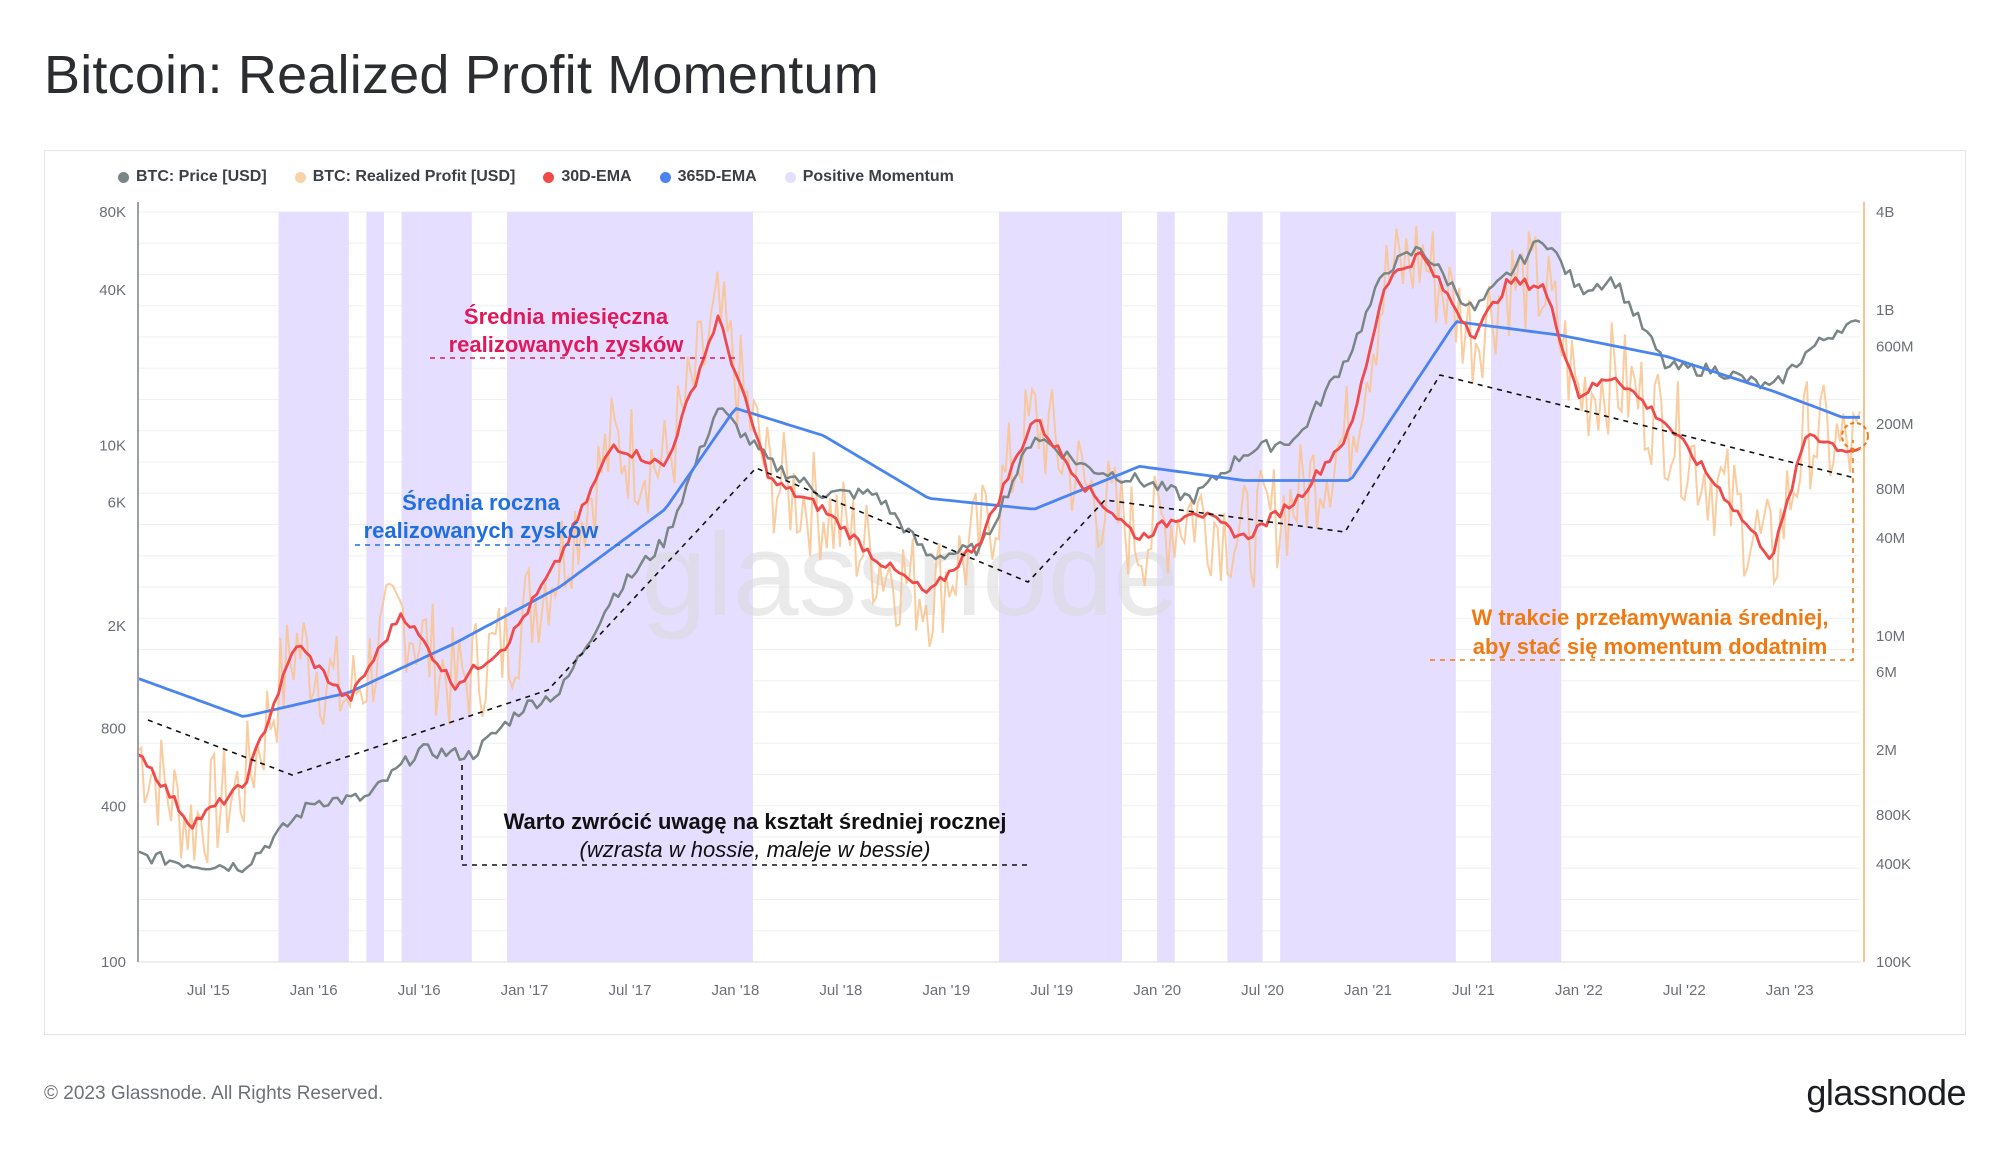 The width and height of the screenshot is (2000, 1152). What do you see at coordinates (112, 212) in the screenshot?
I see `y-left-tick-label: 80K` at bounding box center [112, 212].